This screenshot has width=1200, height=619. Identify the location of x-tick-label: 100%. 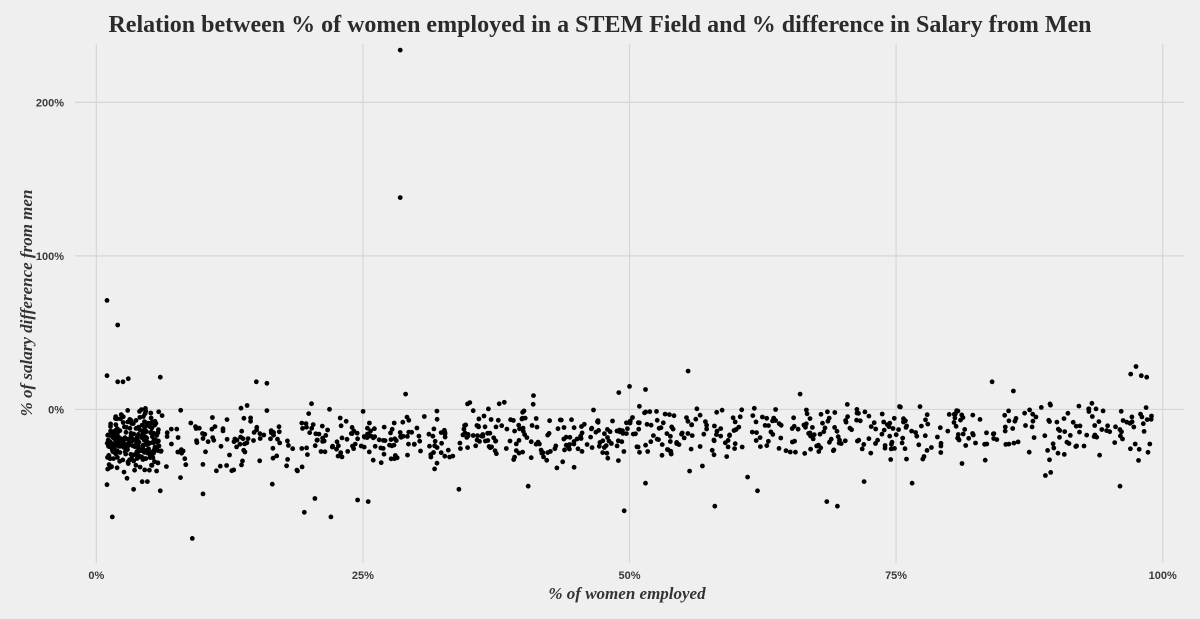
(1163, 576).